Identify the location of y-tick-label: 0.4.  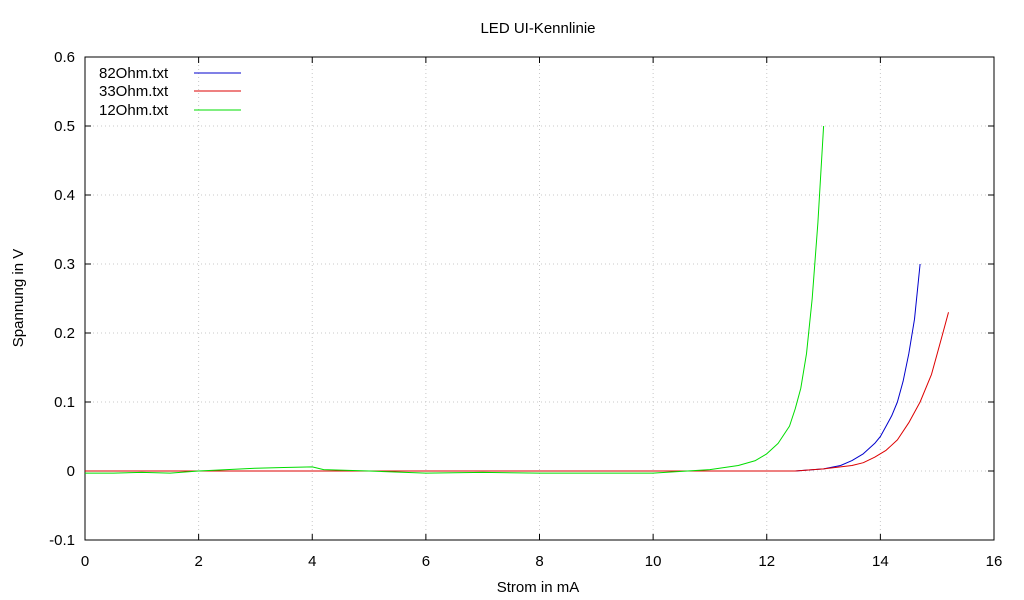
(64, 195).